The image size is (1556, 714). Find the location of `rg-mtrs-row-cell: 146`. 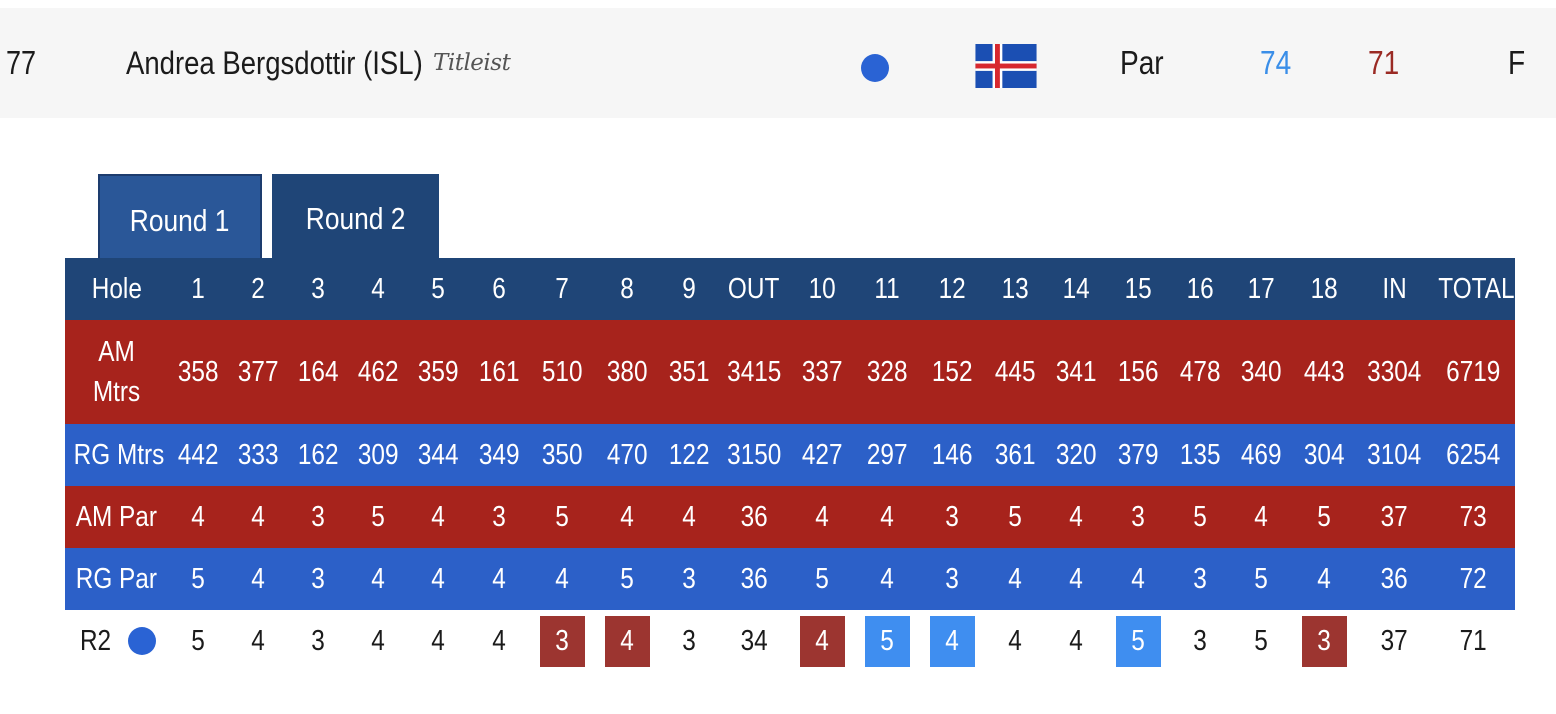

rg-mtrs-row-cell: 146 is located at coordinates (952, 455).